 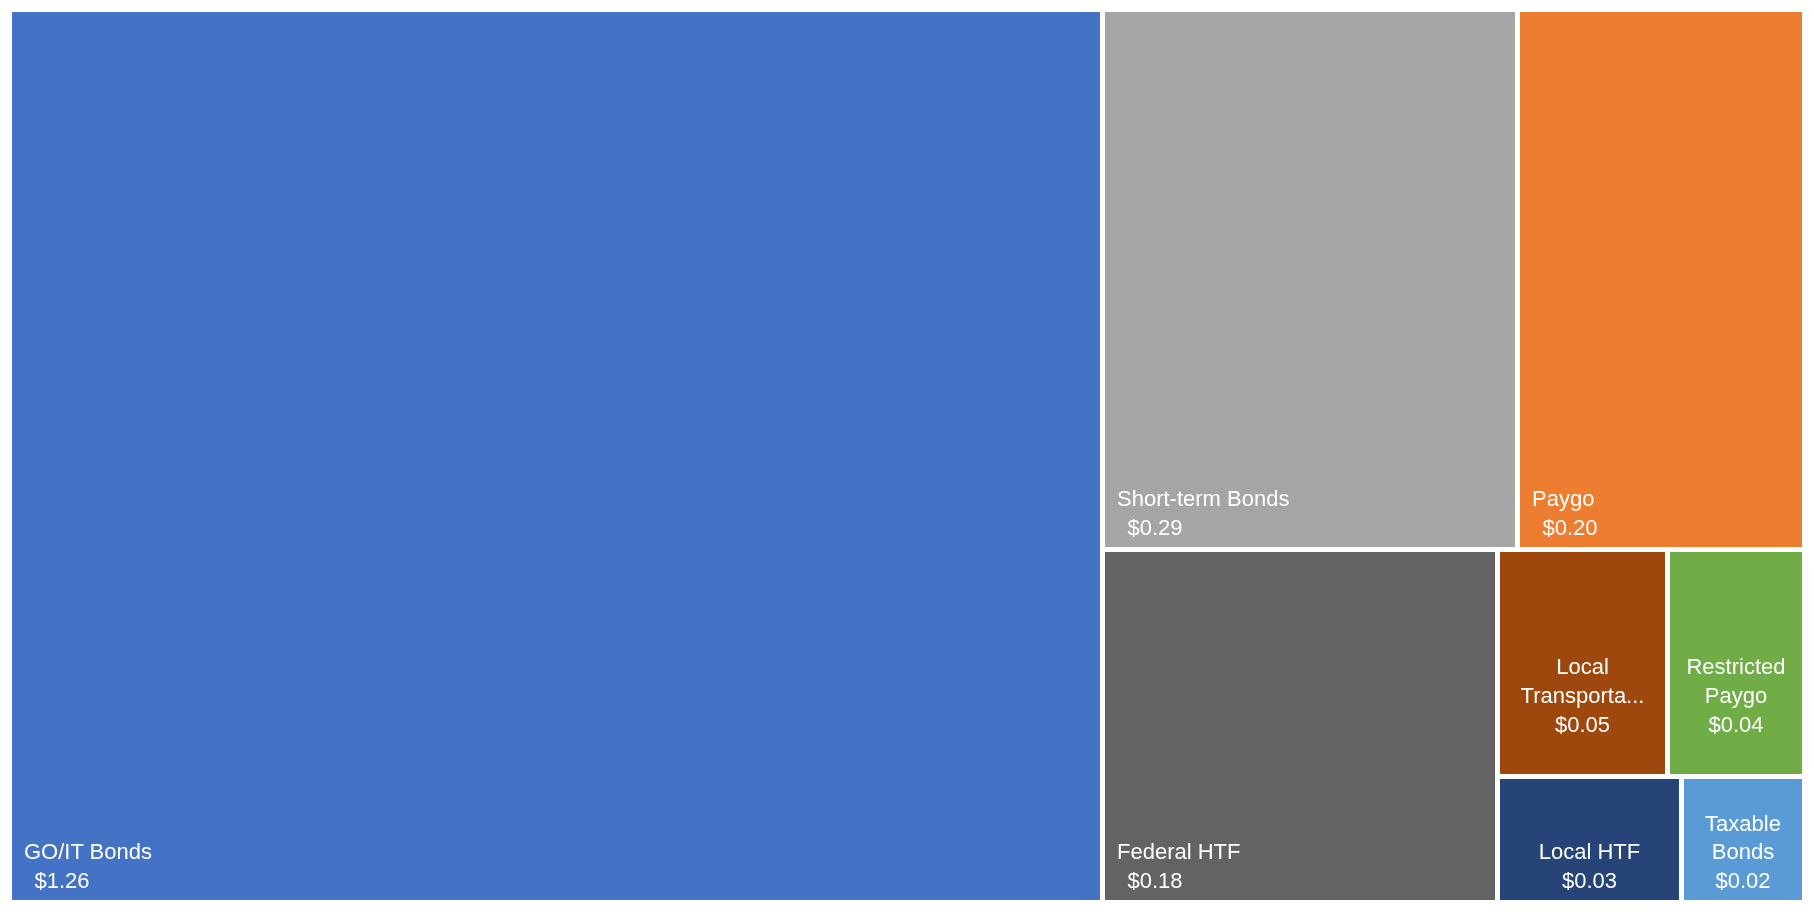 What do you see at coordinates (1589, 880) in the screenshot?
I see `data-label: $0.03` at bounding box center [1589, 880].